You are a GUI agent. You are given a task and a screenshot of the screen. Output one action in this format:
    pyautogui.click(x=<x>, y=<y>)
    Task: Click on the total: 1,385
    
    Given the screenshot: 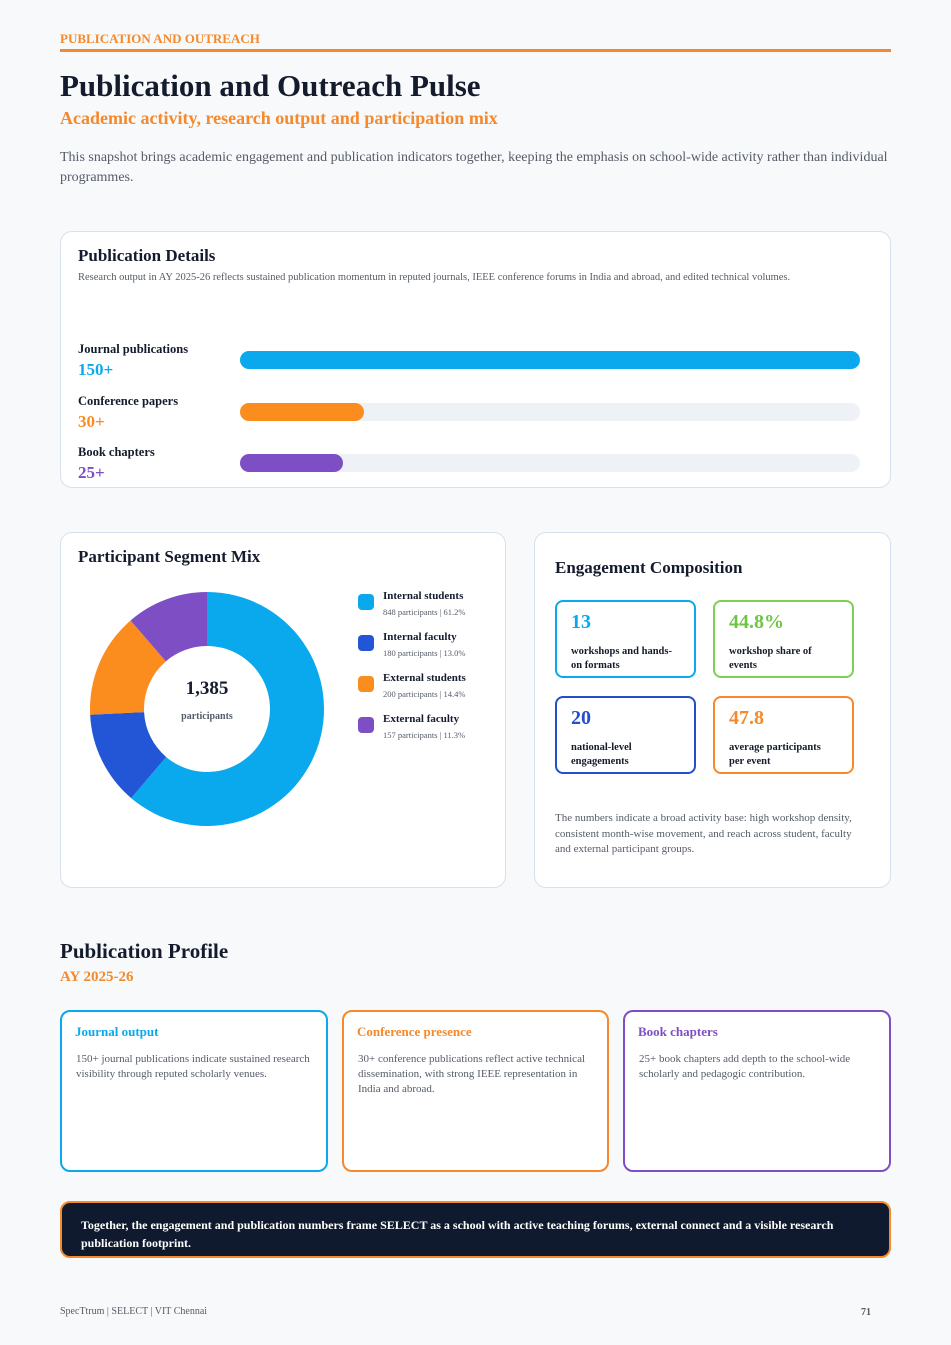 What is the action you would take?
    pyautogui.click(x=207, y=688)
    